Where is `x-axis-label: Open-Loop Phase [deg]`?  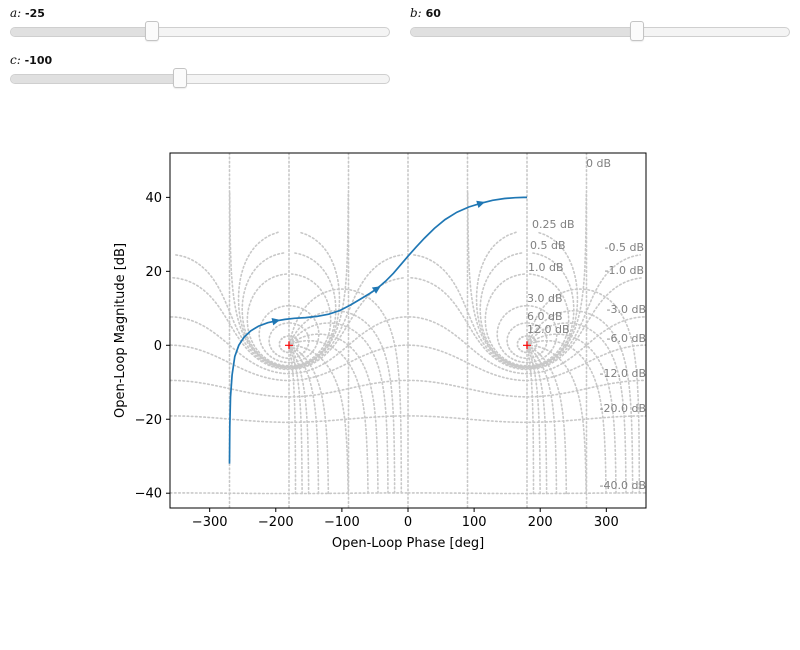 x-axis-label: Open-Loop Phase [deg] is located at coordinates (408, 543).